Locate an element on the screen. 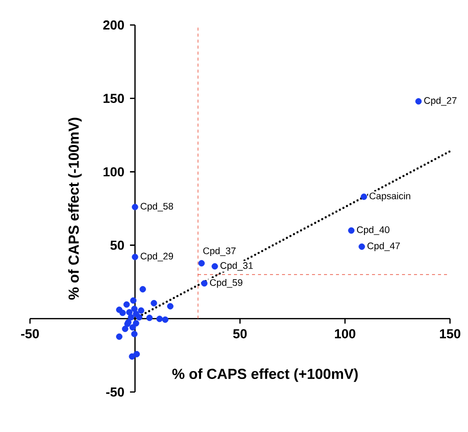 This screenshot has height=432, width=468. x-tick-label: 50 is located at coordinates (240, 333).